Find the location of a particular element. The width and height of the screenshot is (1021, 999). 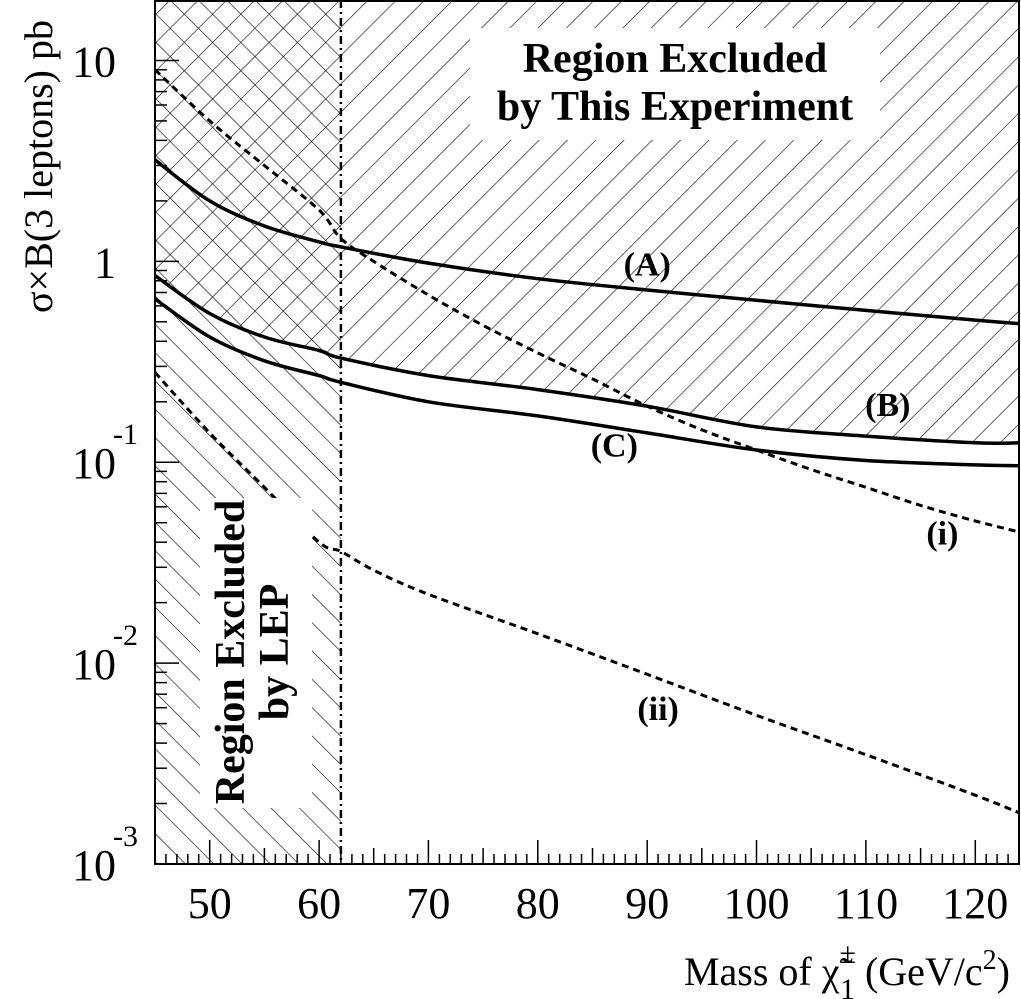

x-axis-title-part: ± is located at coordinates (847, 953).